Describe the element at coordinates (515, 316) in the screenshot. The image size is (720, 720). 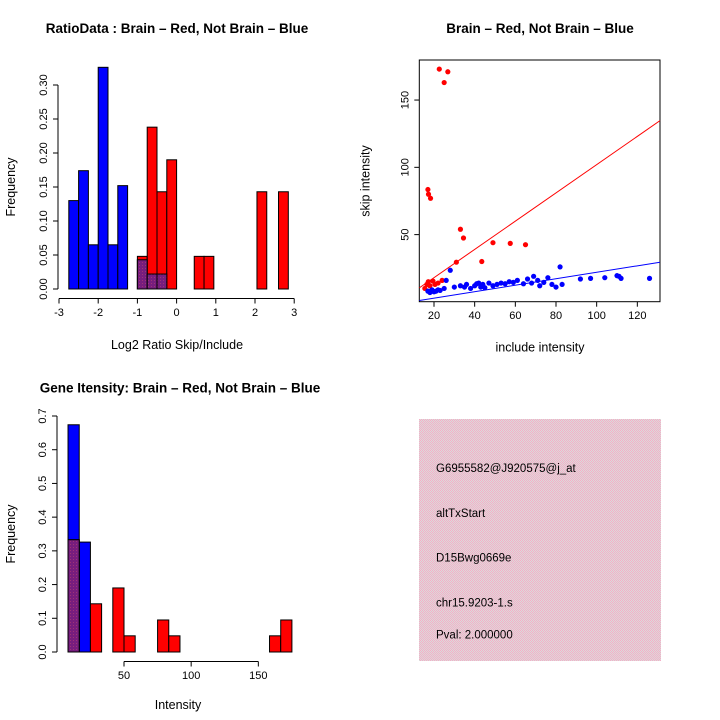
I see `x-tick-label: 60` at that location.